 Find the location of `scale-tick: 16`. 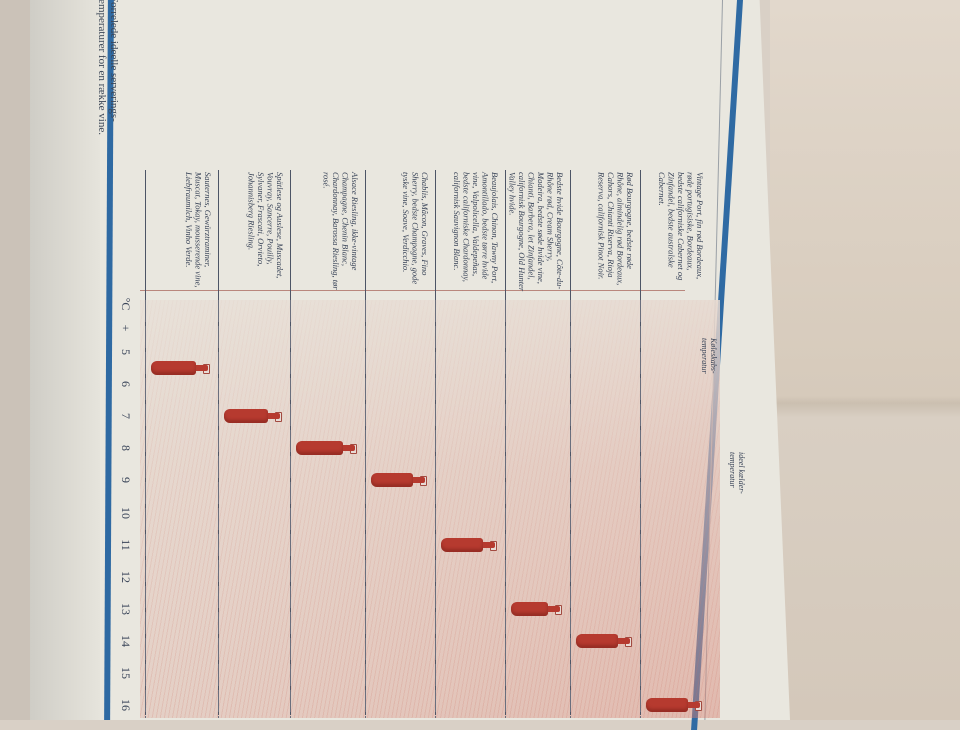

scale-tick: 16 is located at coordinates (126, 705).